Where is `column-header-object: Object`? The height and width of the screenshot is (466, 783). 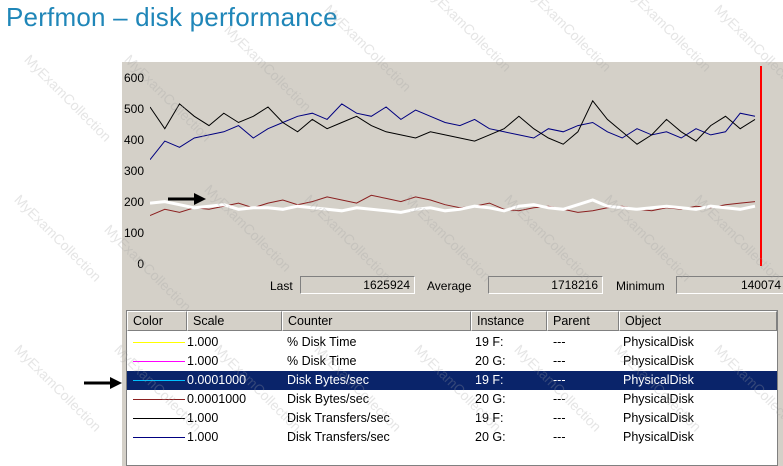 column-header-object: Object is located at coordinates (698, 321).